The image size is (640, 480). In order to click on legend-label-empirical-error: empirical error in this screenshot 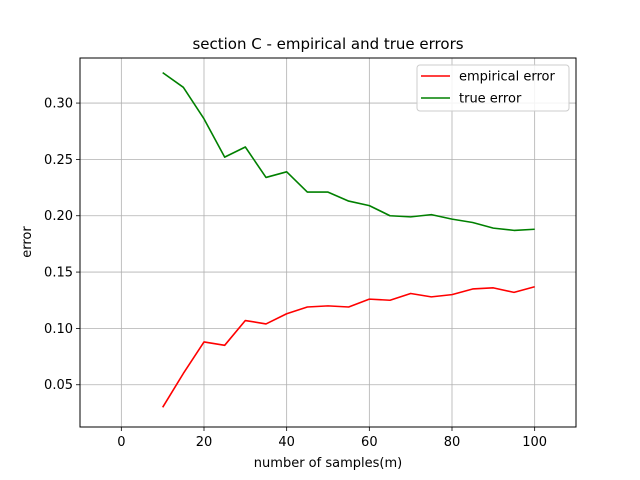, I will do `click(507, 77)`.